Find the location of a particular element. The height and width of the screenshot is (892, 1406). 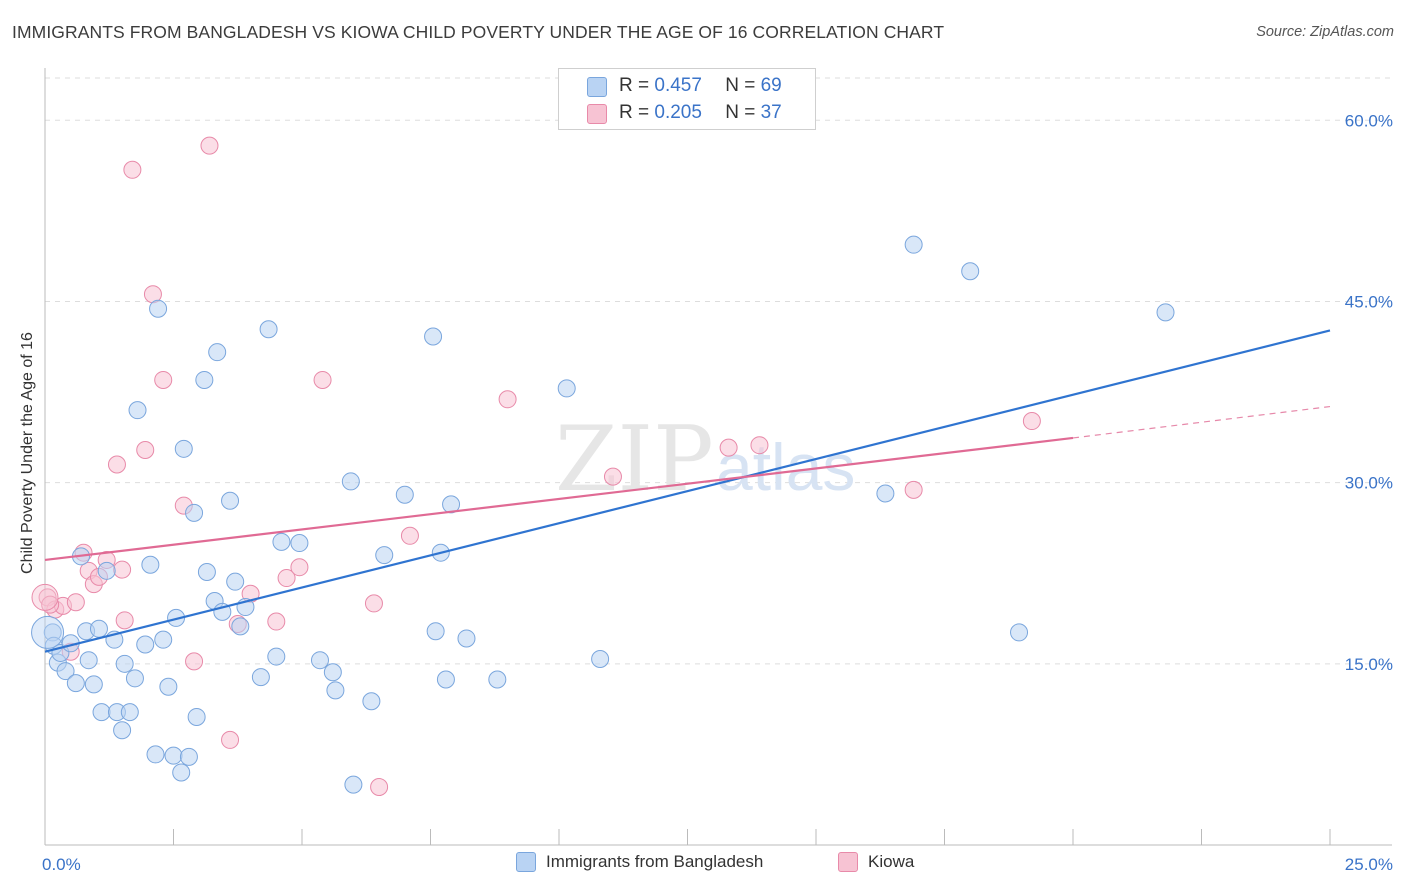

legend-row-blue: R = 0.457 N = 69 is located at coordinates (700, 86).